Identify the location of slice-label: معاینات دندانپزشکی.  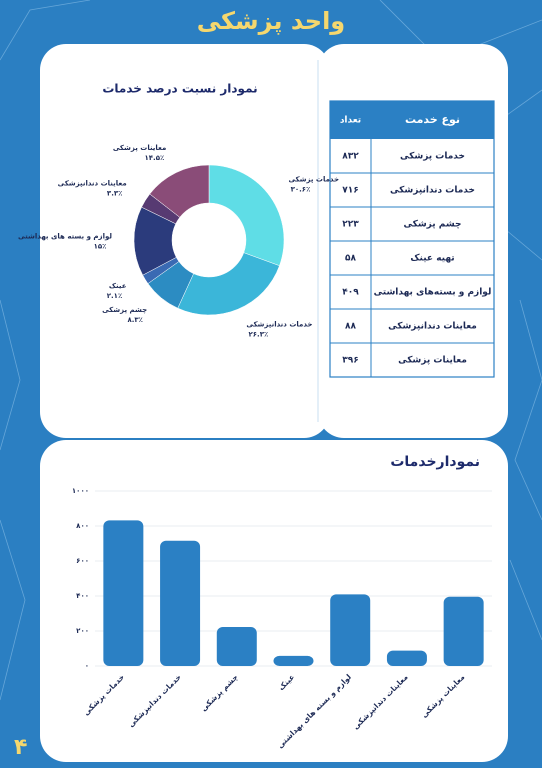
(92, 184).